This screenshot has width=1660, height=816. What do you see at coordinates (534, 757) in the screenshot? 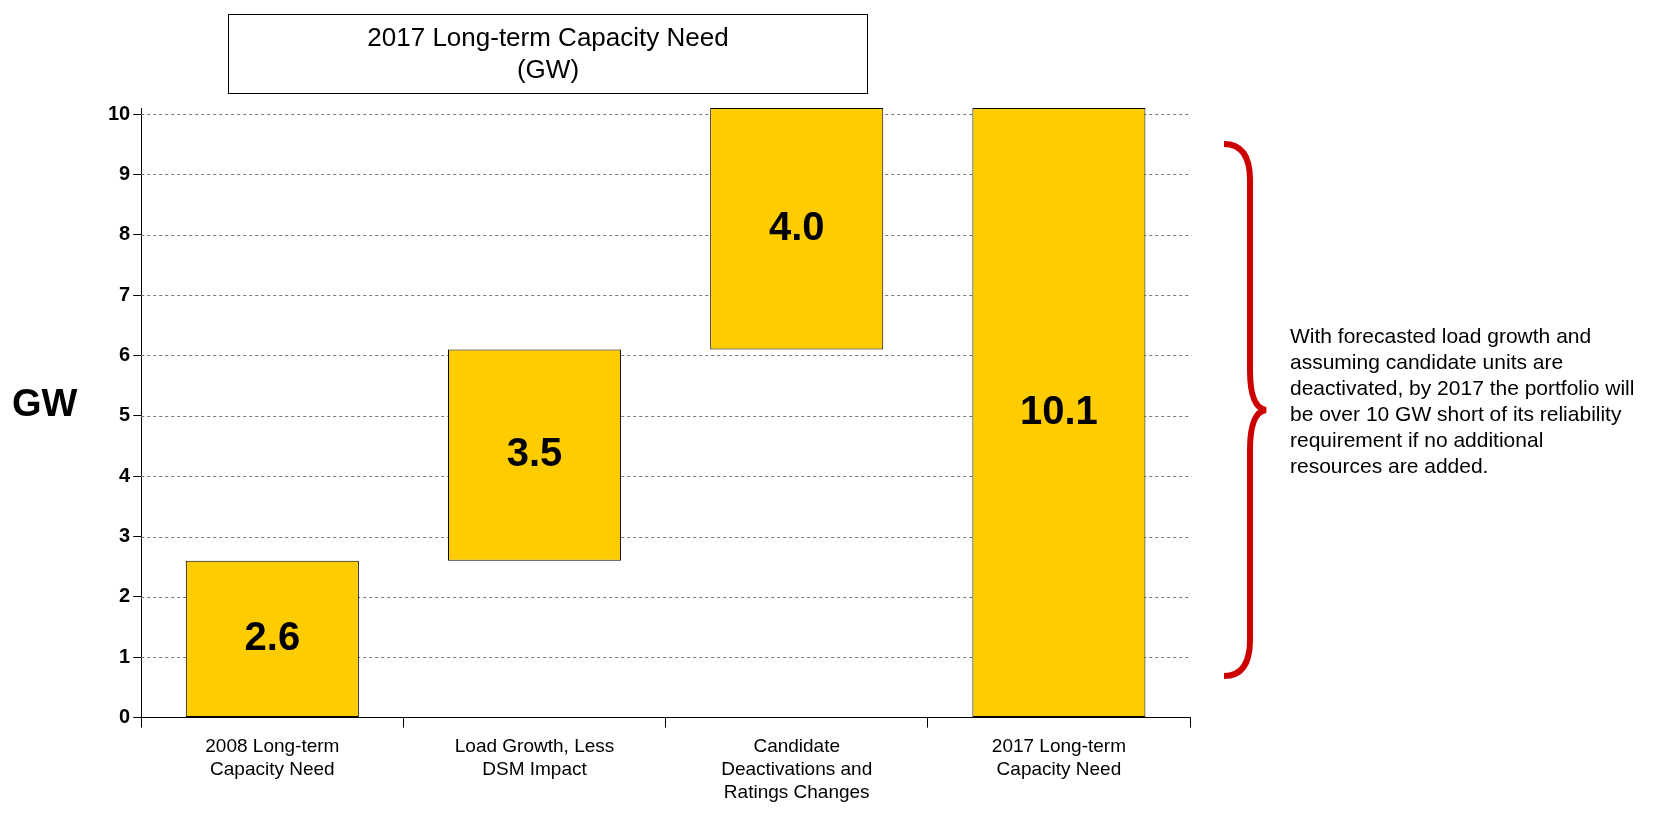
I see `x-tick-label: Load Growth, Less DSM Impact` at bounding box center [534, 757].